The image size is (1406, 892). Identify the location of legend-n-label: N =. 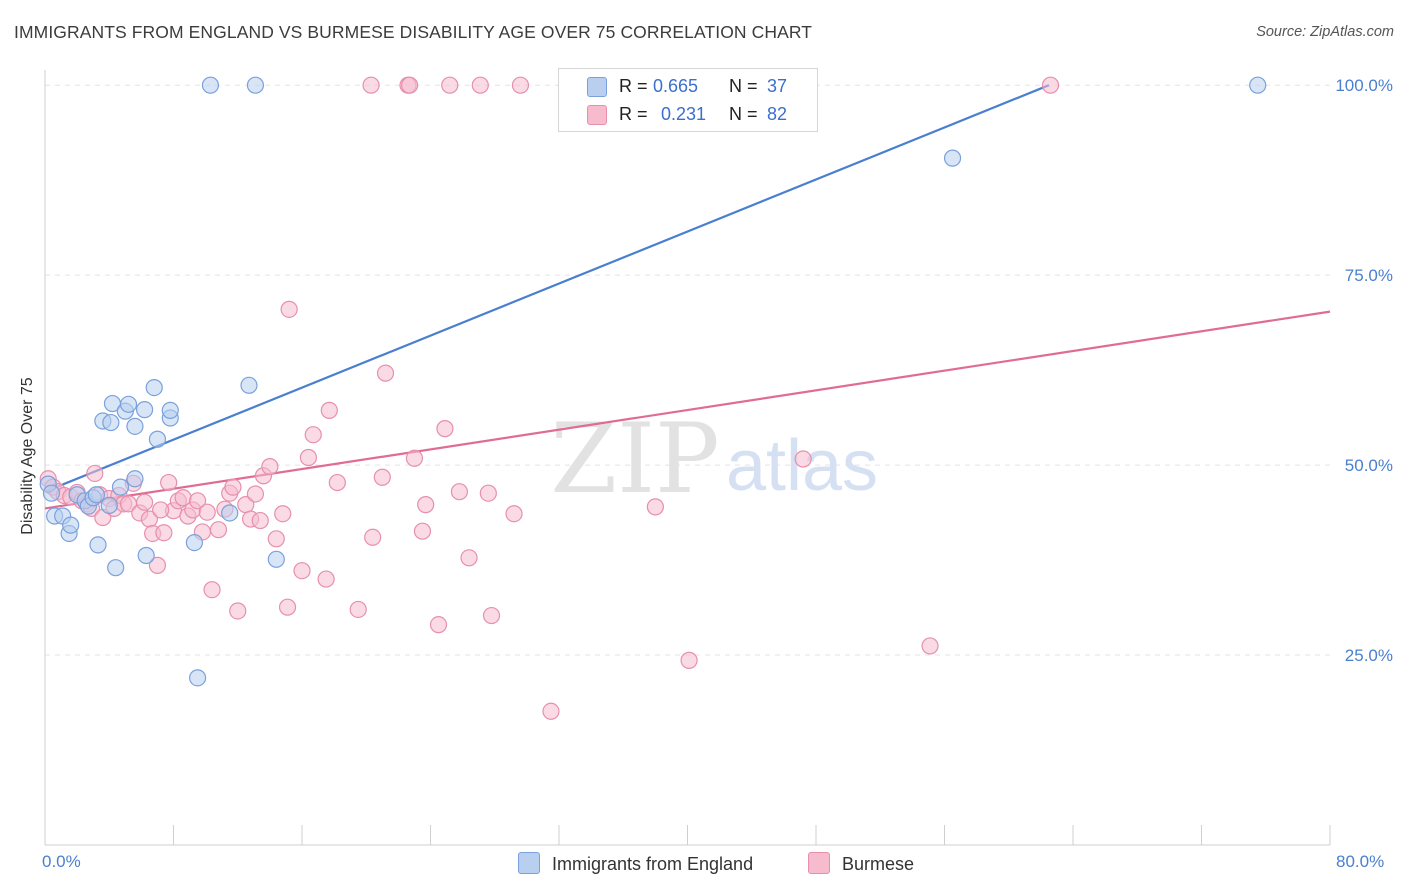
(743, 86).